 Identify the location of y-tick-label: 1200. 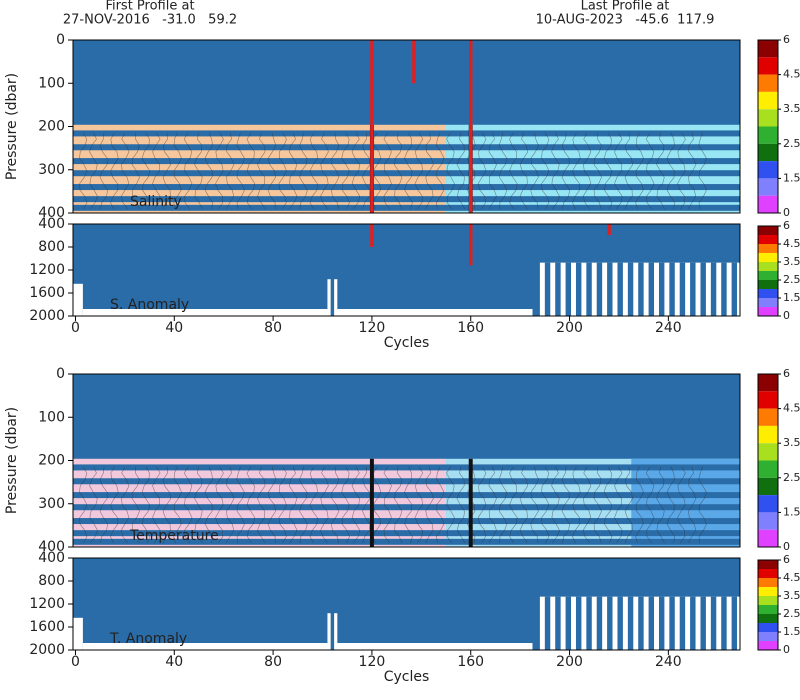
(47, 270).